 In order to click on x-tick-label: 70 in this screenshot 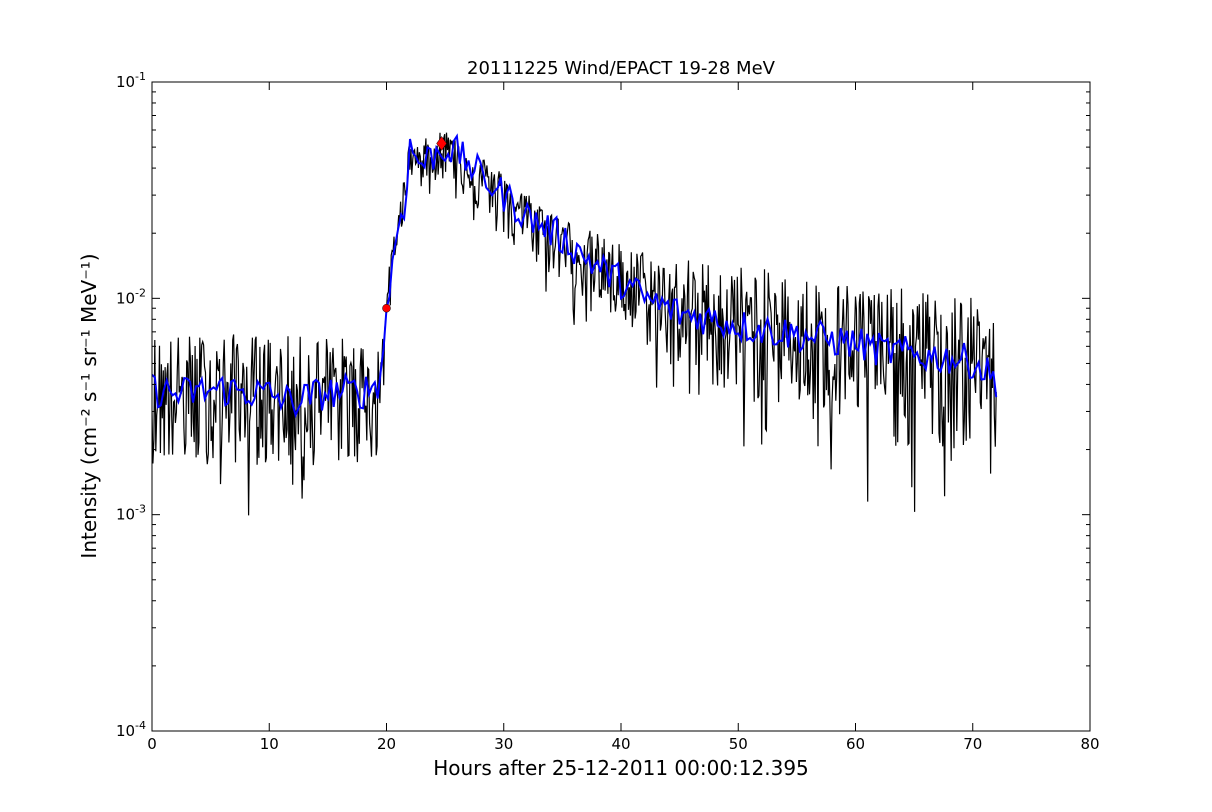, I will do `click(972, 744)`.